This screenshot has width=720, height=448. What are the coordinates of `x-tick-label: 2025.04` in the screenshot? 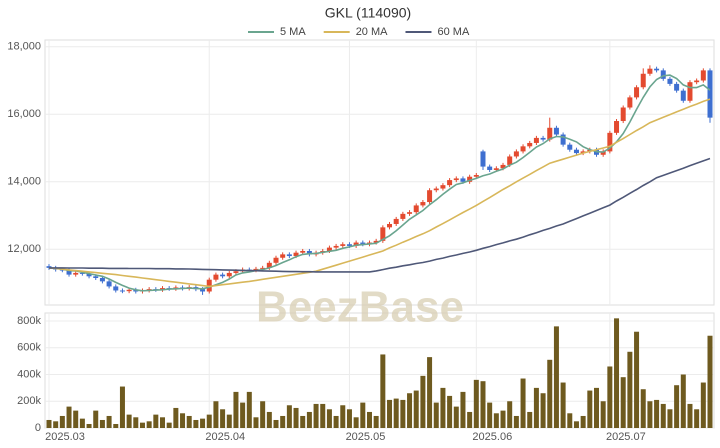 It's located at (225, 437).